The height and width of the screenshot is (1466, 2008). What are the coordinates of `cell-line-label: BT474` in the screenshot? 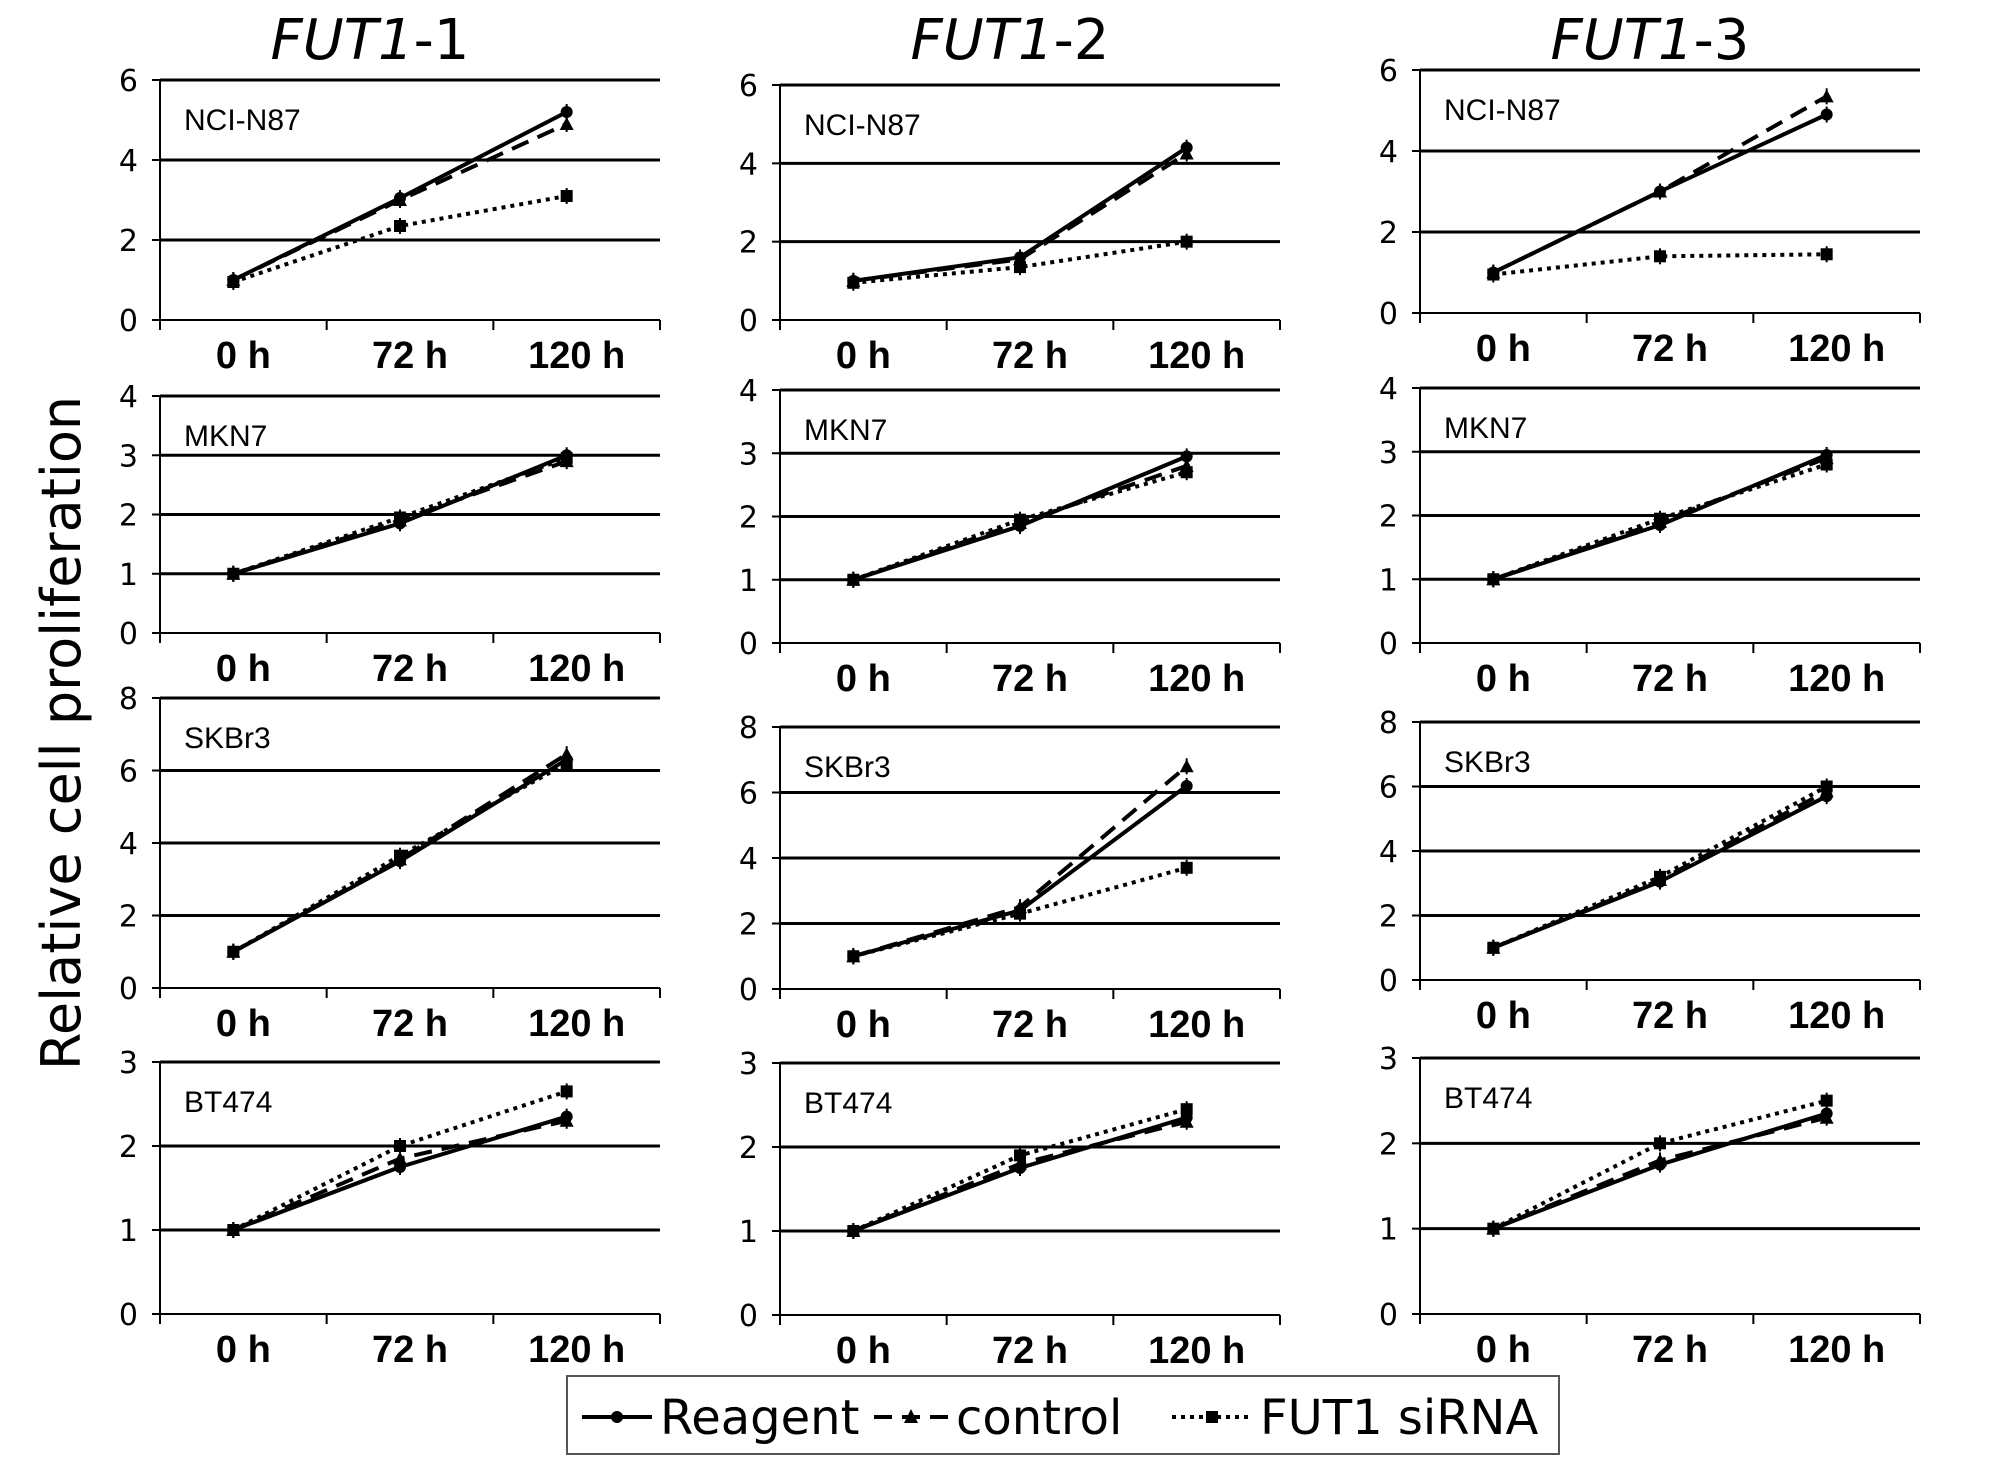 It's located at (228, 1102).